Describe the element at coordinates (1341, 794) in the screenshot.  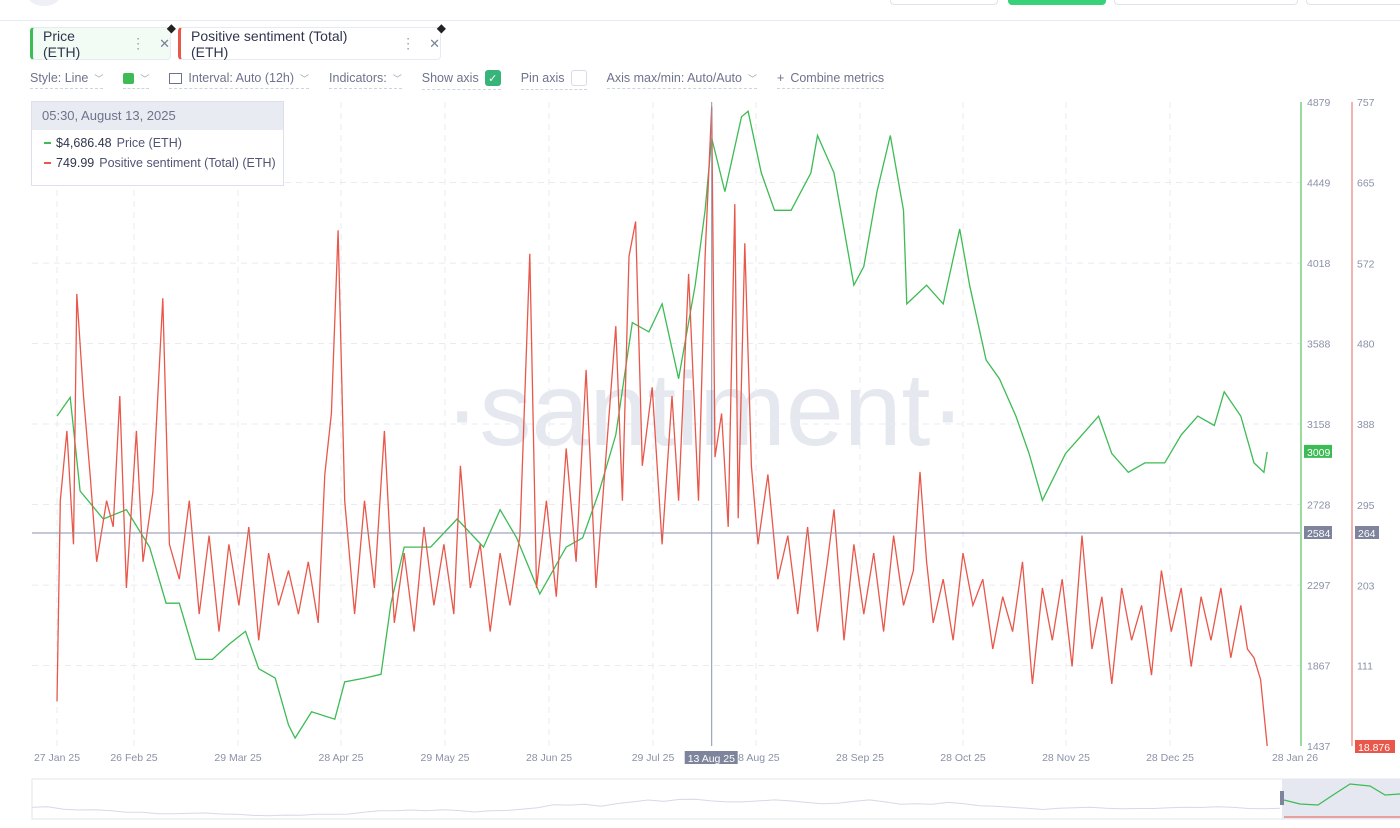
I see `navigator-selection-price-line` at that location.